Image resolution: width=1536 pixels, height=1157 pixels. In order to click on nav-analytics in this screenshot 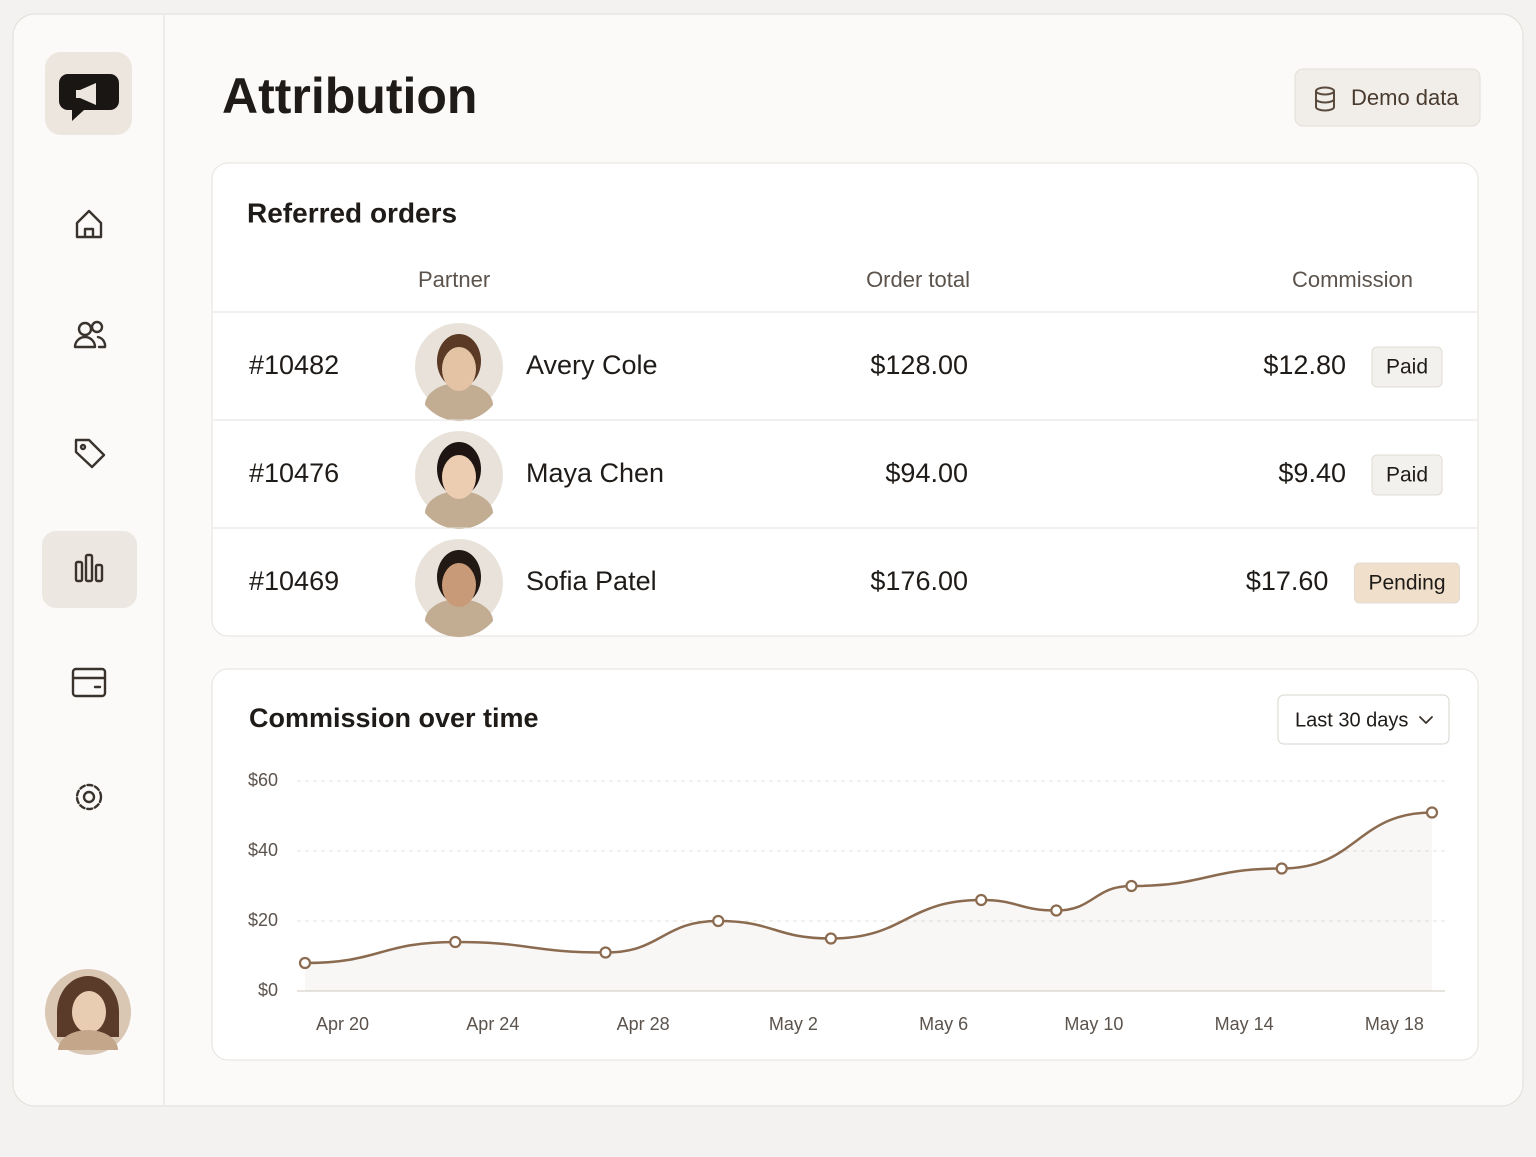, I will do `click(89, 568)`.